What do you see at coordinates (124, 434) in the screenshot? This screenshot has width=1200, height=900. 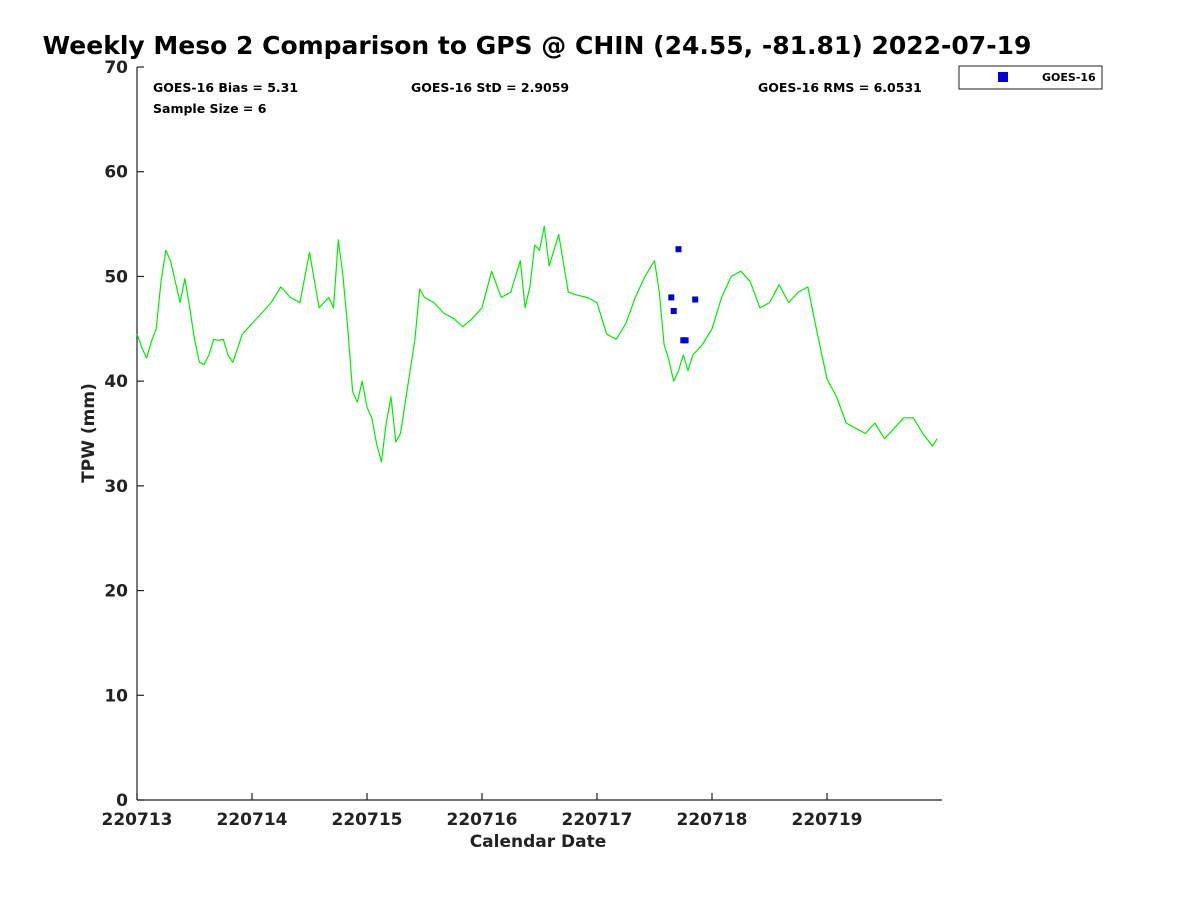 I see `y-ticks: 0 10 20 30 40 50 60 70` at bounding box center [124, 434].